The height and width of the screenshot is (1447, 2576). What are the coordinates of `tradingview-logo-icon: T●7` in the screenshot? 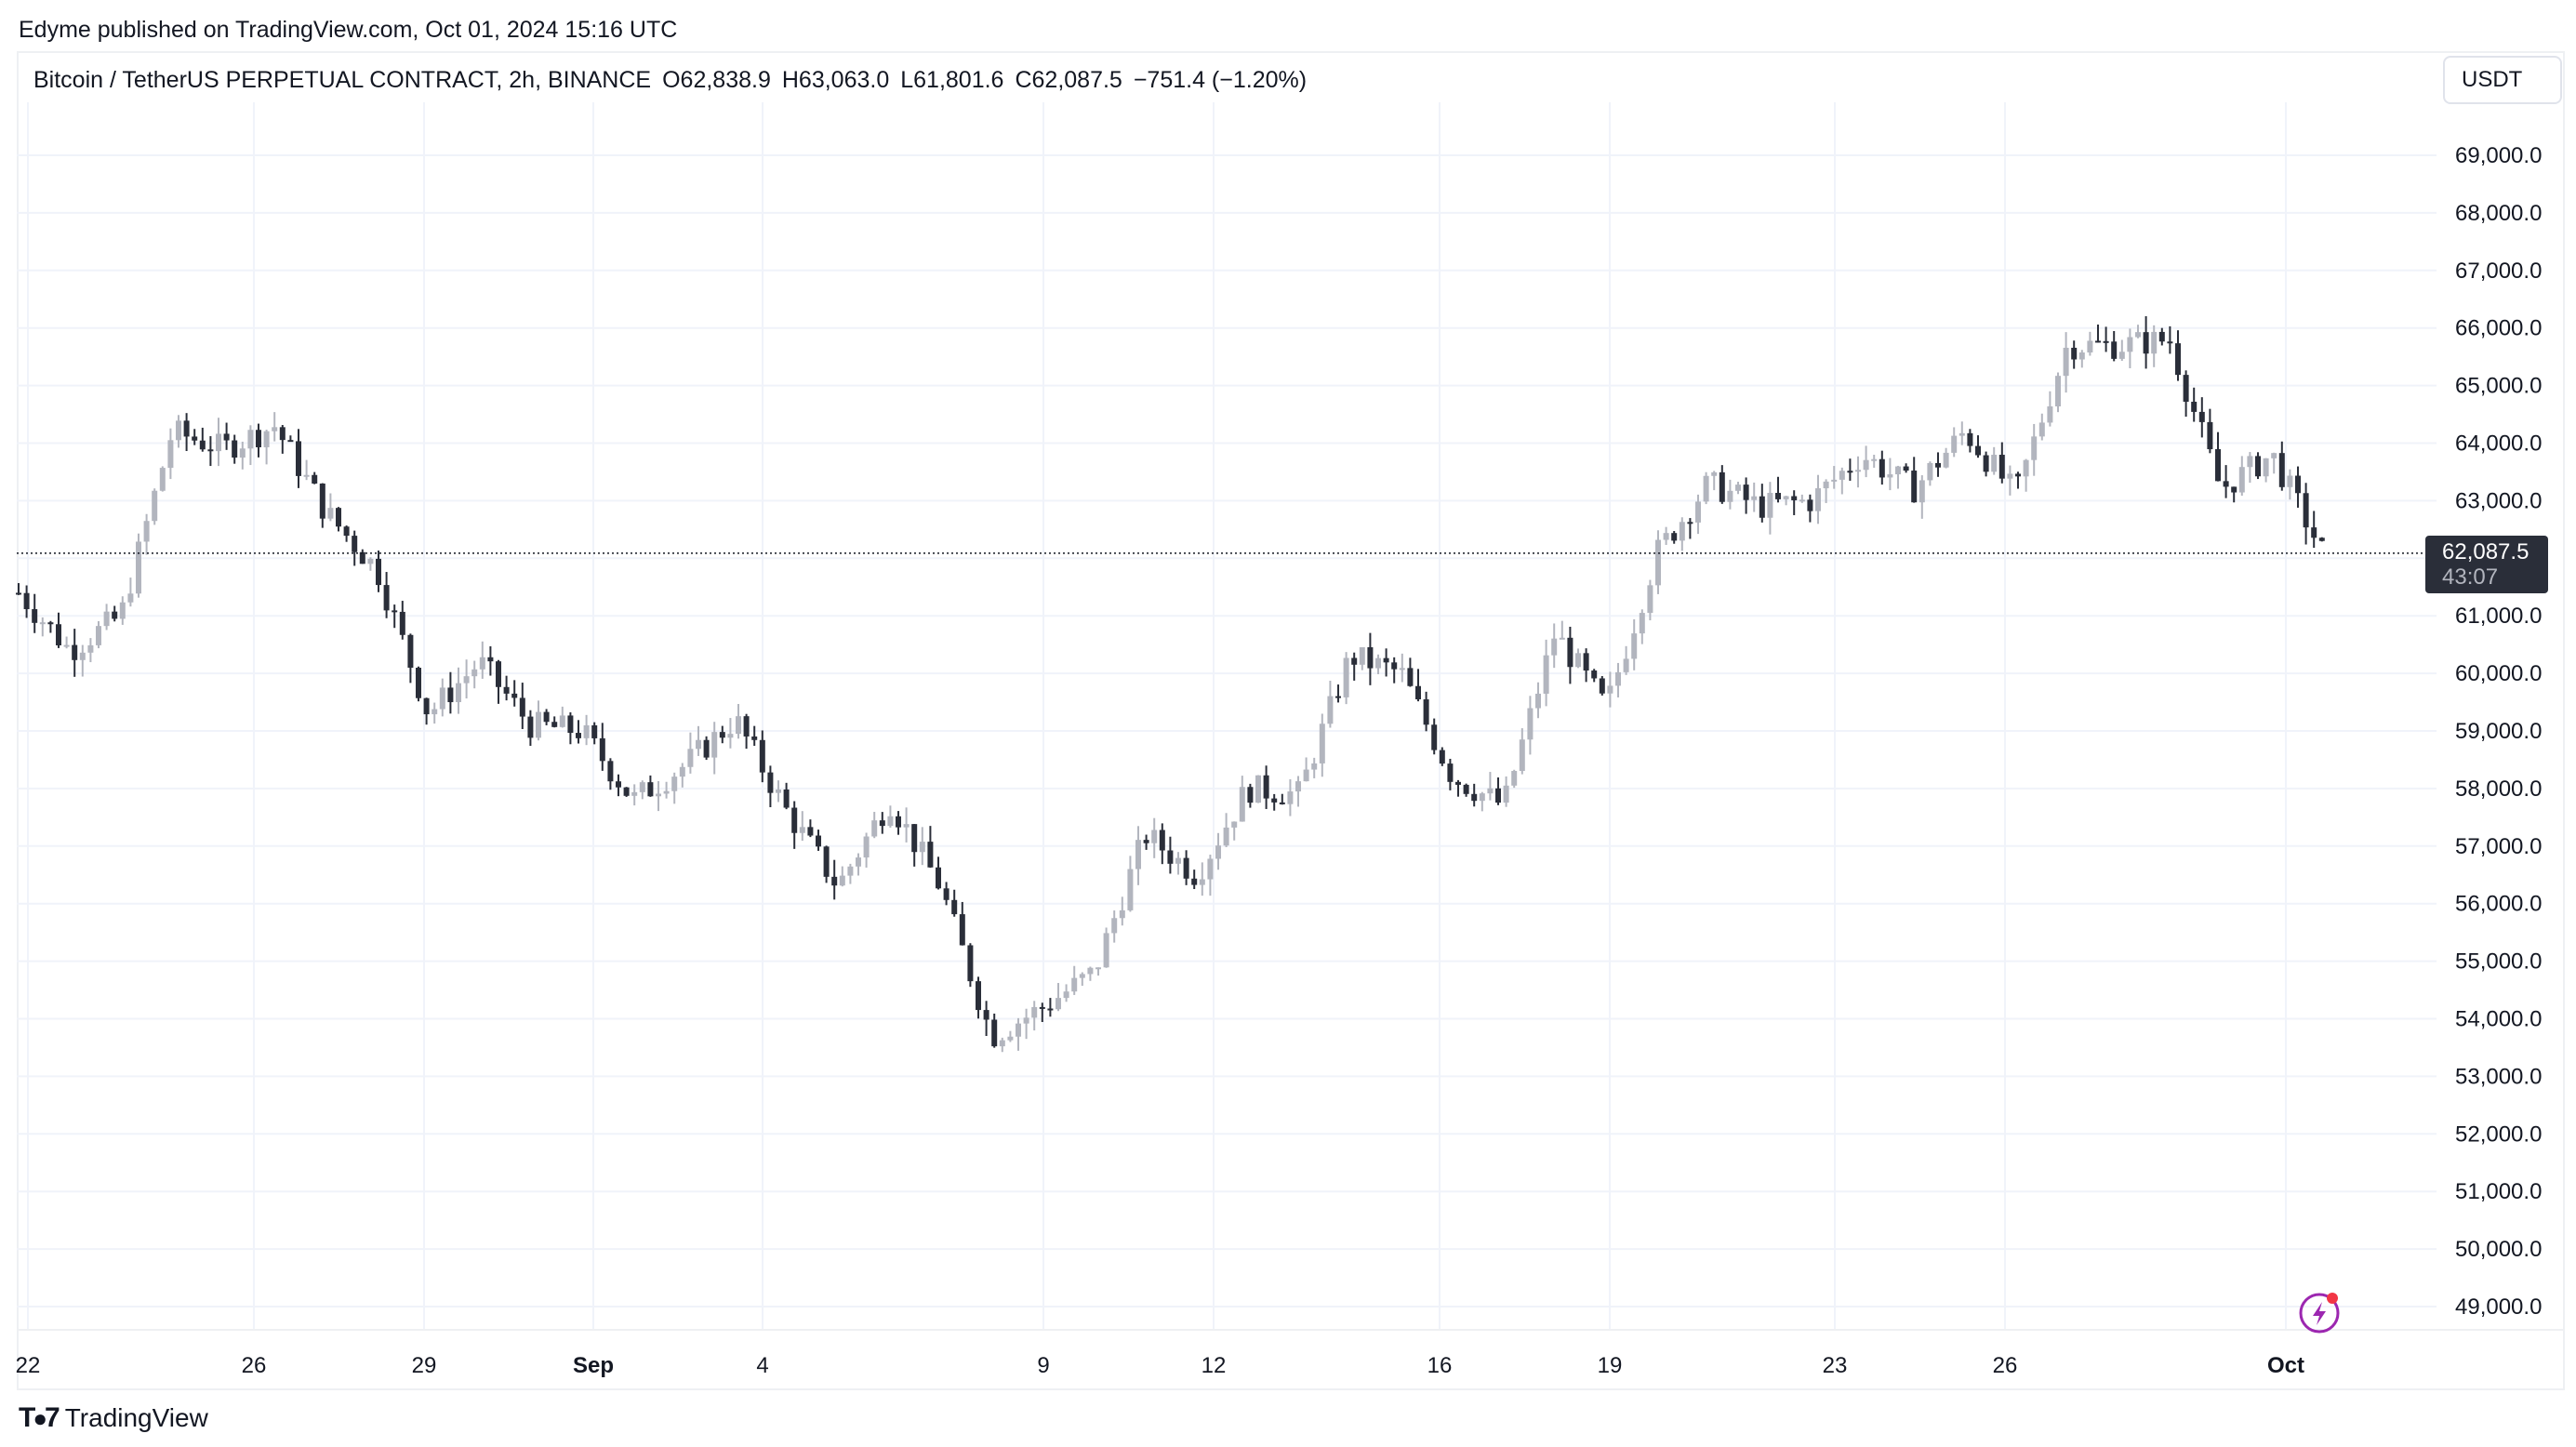 It's located at (39, 1417).